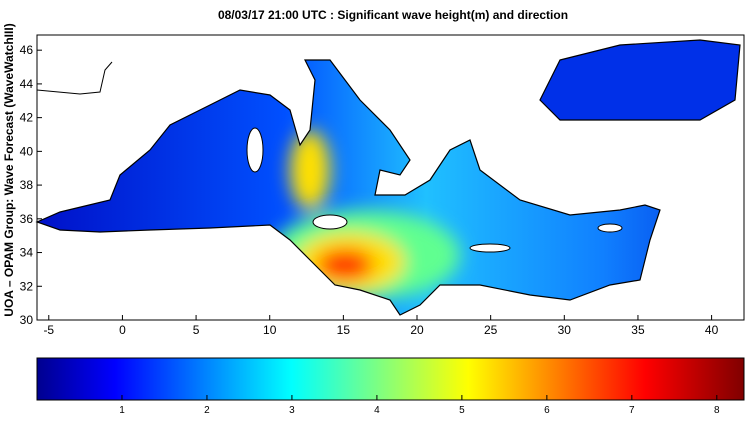  What do you see at coordinates (27, 320) in the screenshot?
I see `y-tick-label: 30` at bounding box center [27, 320].